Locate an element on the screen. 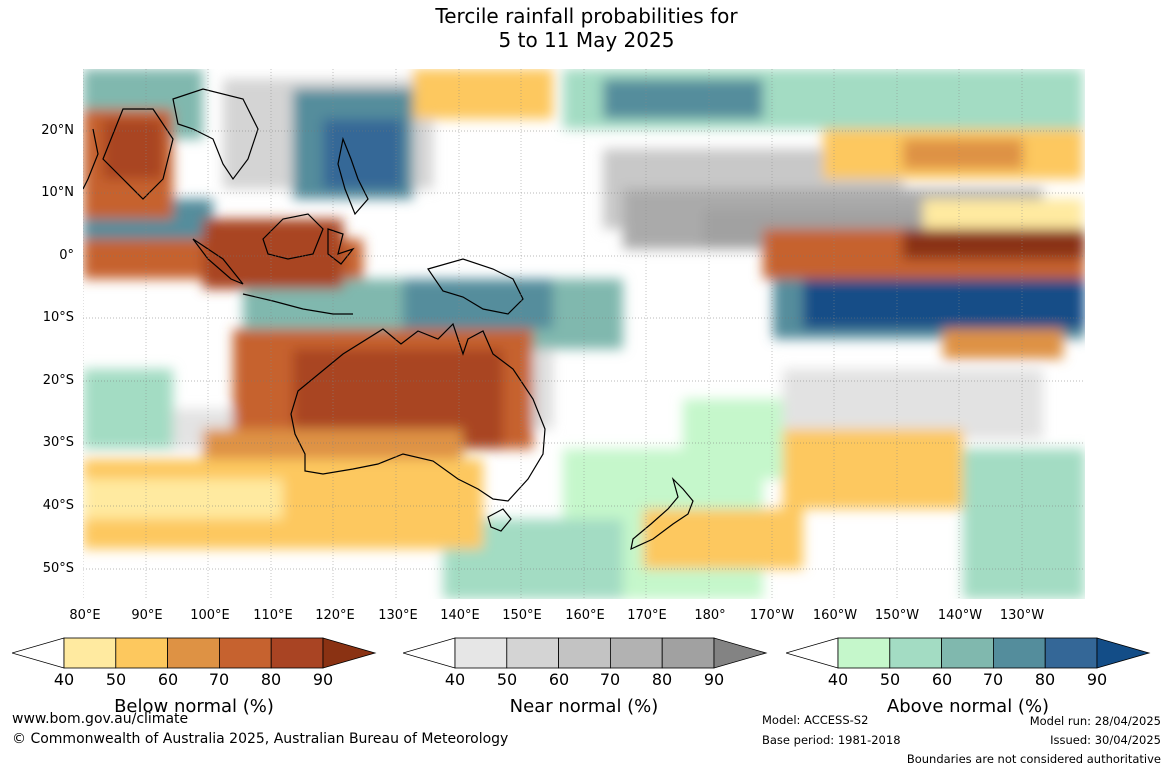 The image size is (1173, 770). lon-label-150w: 150°W is located at coordinates (897, 615).